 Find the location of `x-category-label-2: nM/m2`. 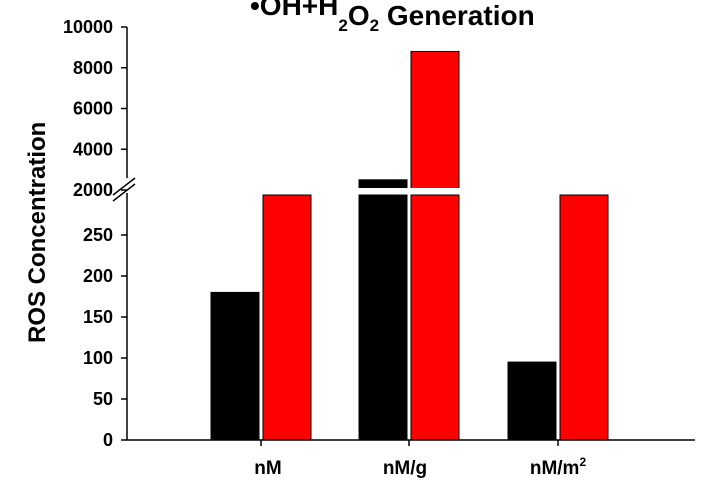

x-category-label-2: nM/m2 is located at coordinates (558, 467).